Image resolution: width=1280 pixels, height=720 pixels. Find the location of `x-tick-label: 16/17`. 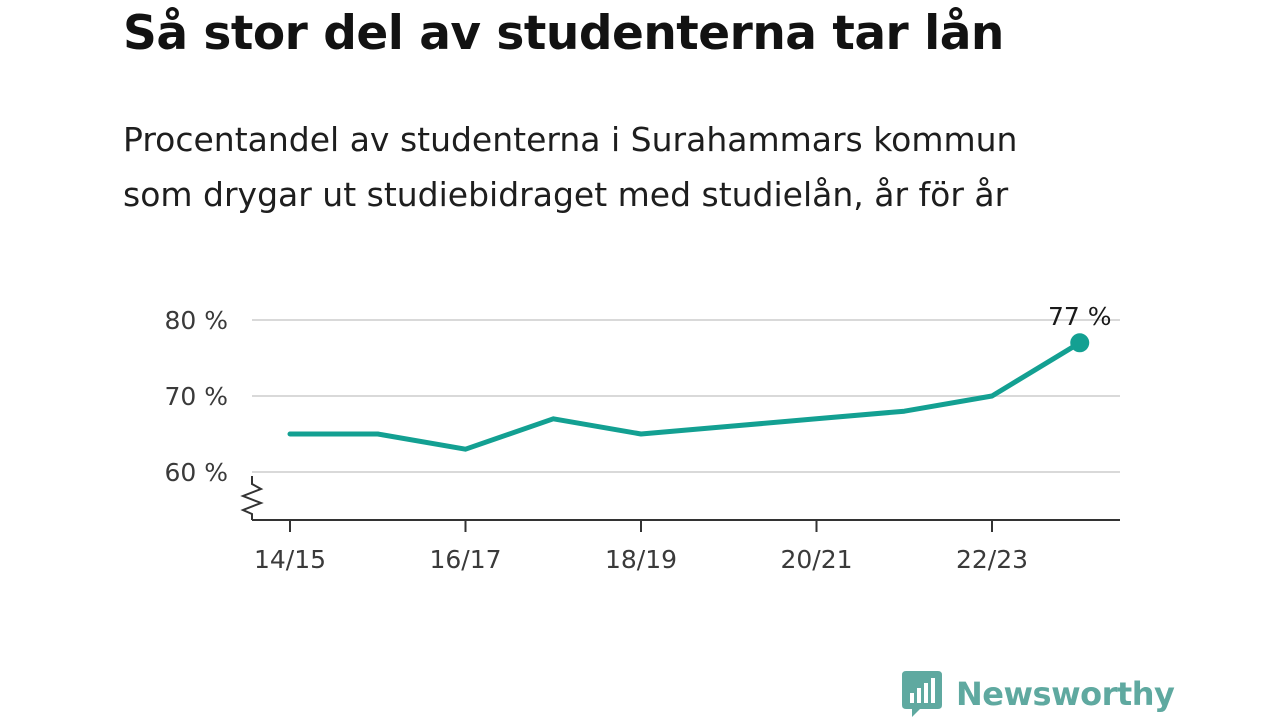

x-tick-label: 16/17 is located at coordinates (465, 559).